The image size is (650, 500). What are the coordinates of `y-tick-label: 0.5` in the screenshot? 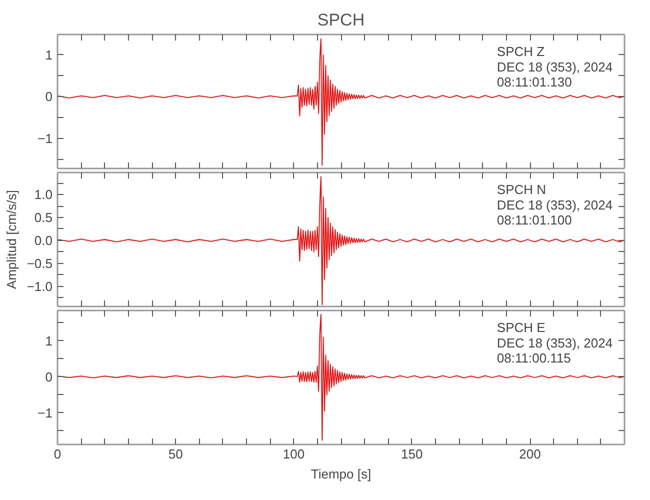 It's located at (43, 217).